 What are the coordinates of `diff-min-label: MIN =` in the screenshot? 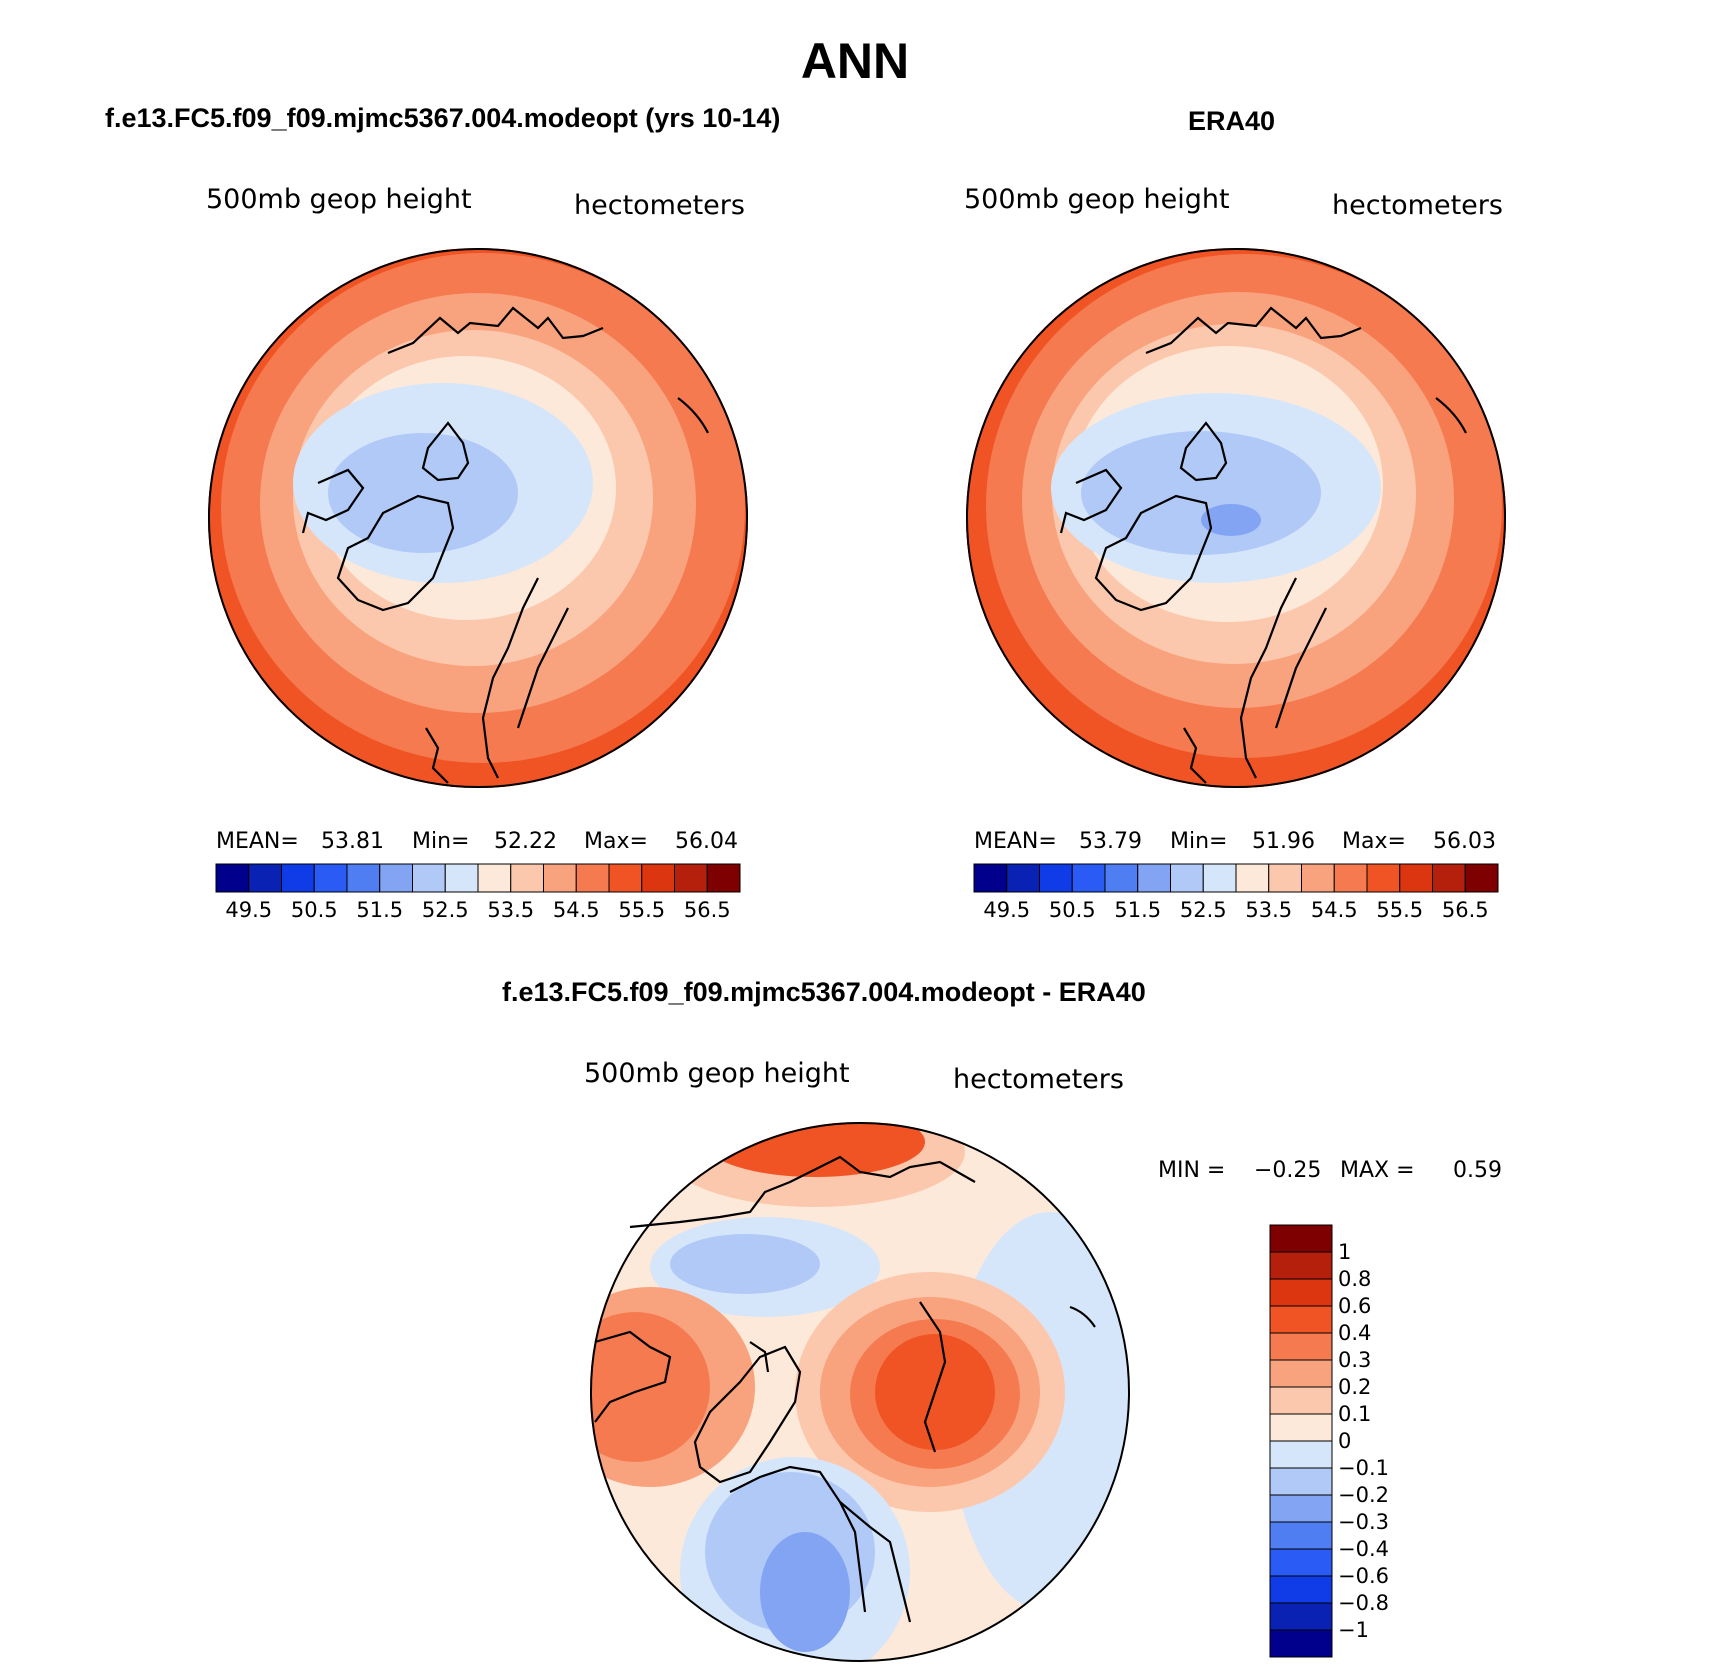 It's located at (1192, 1170).